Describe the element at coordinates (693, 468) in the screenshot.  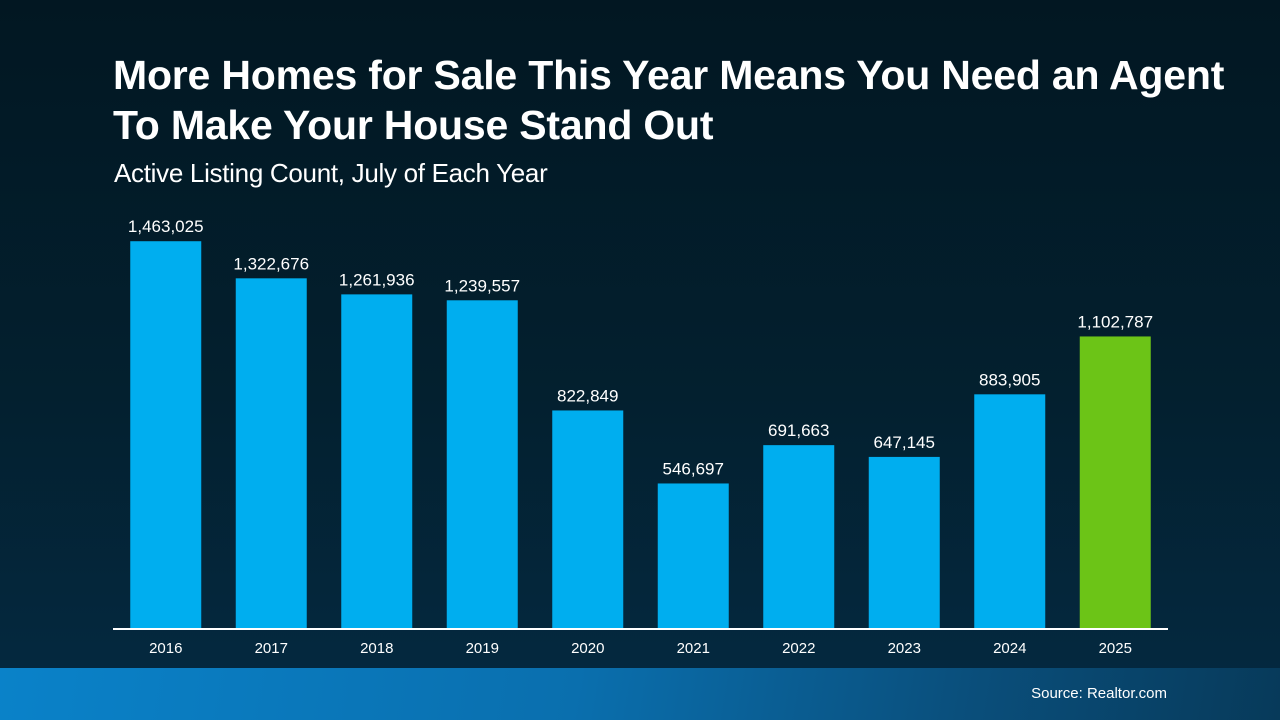
I see `data-label: 546,697` at that location.